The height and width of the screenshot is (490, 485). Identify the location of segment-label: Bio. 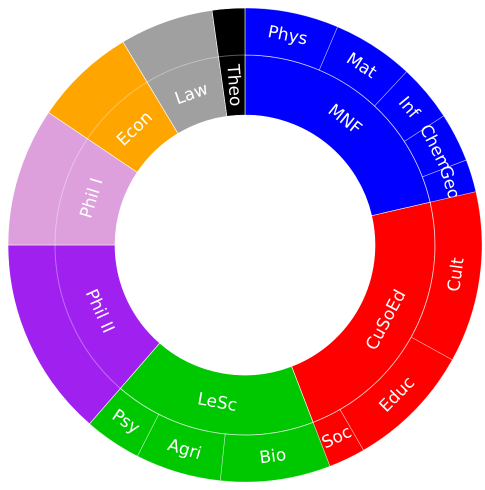
(272, 456).